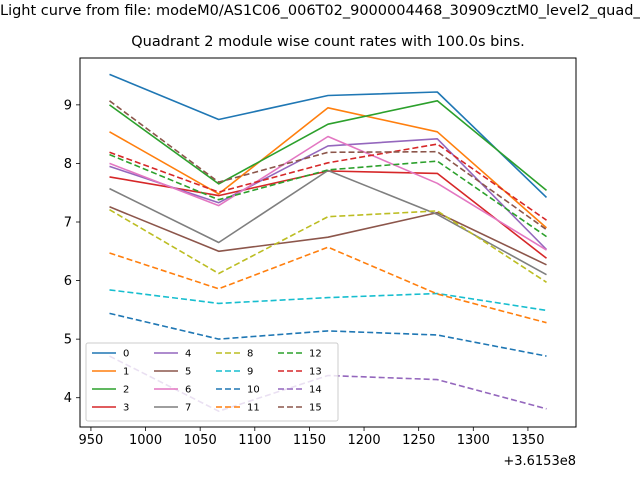 This screenshot has width=640, height=480. Describe the element at coordinates (250, 372) in the screenshot. I see `legend-label-9: 9` at that location.